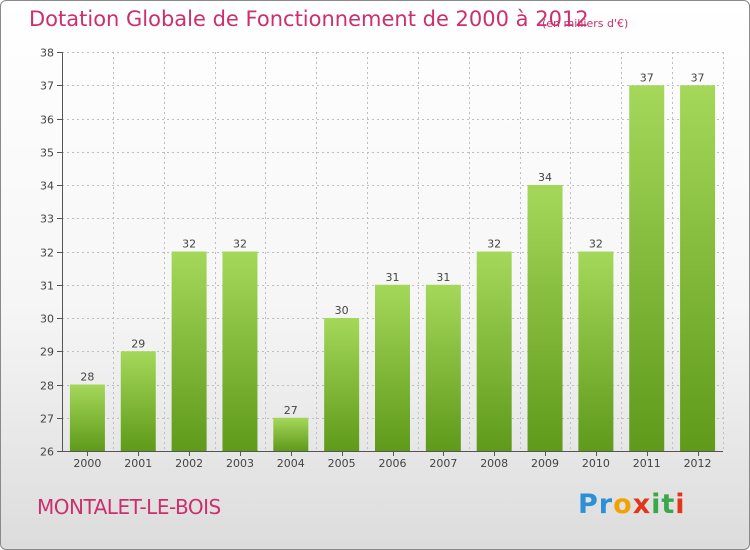 The height and width of the screenshot is (550, 750). What do you see at coordinates (342, 310) in the screenshot?
I see `value-label: 30` at bounding box center [342, 310].